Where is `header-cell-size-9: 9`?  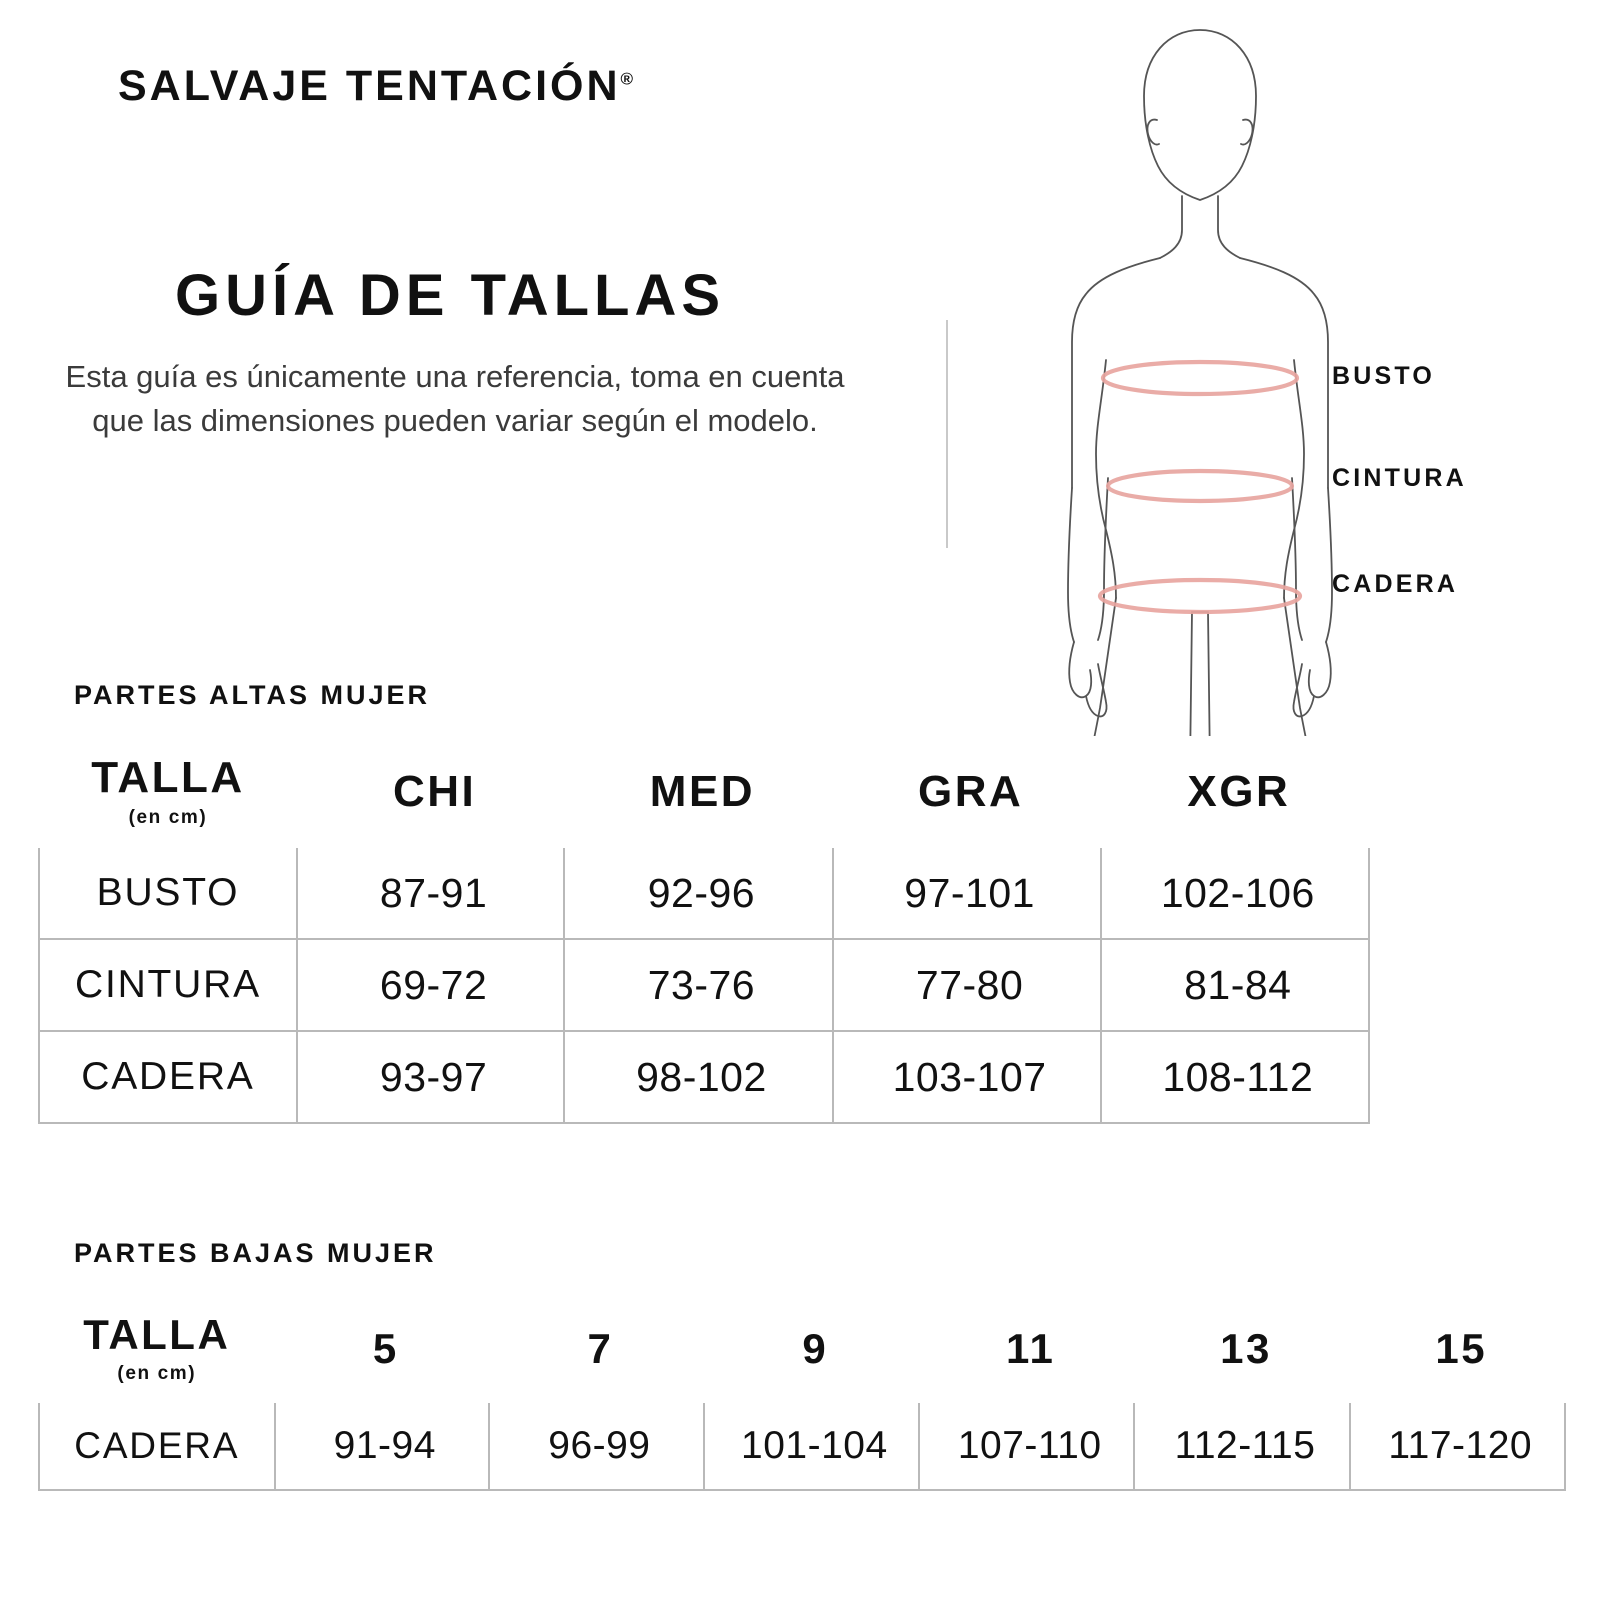
header-cell-size-9: 9 is located at coordinates (815, 1349).